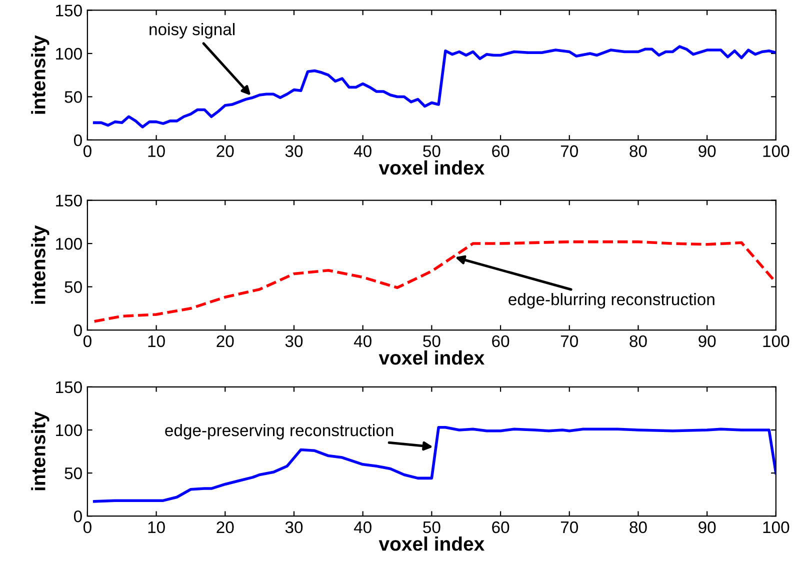  Describe the element at coordinates (192, 31) in the screenshot. I see `annotation: noisy signal` at that location.